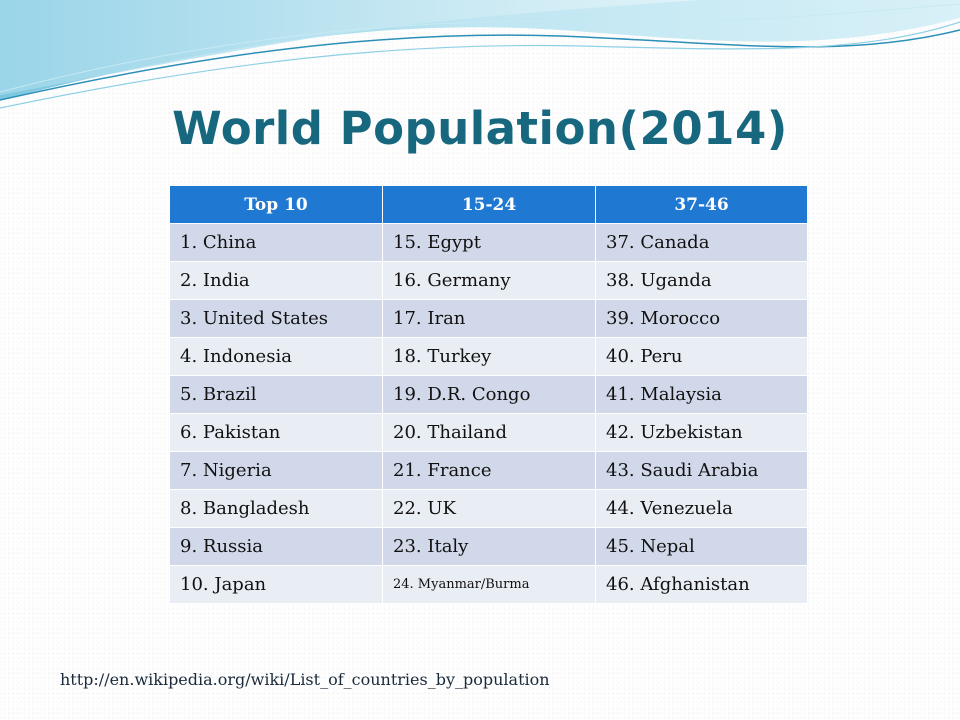 The image size is (960, 720). Describe the element at coordinates (701, 470) in the screenshot. I see `table-cell: 43. Saudi Arabia` at that location.